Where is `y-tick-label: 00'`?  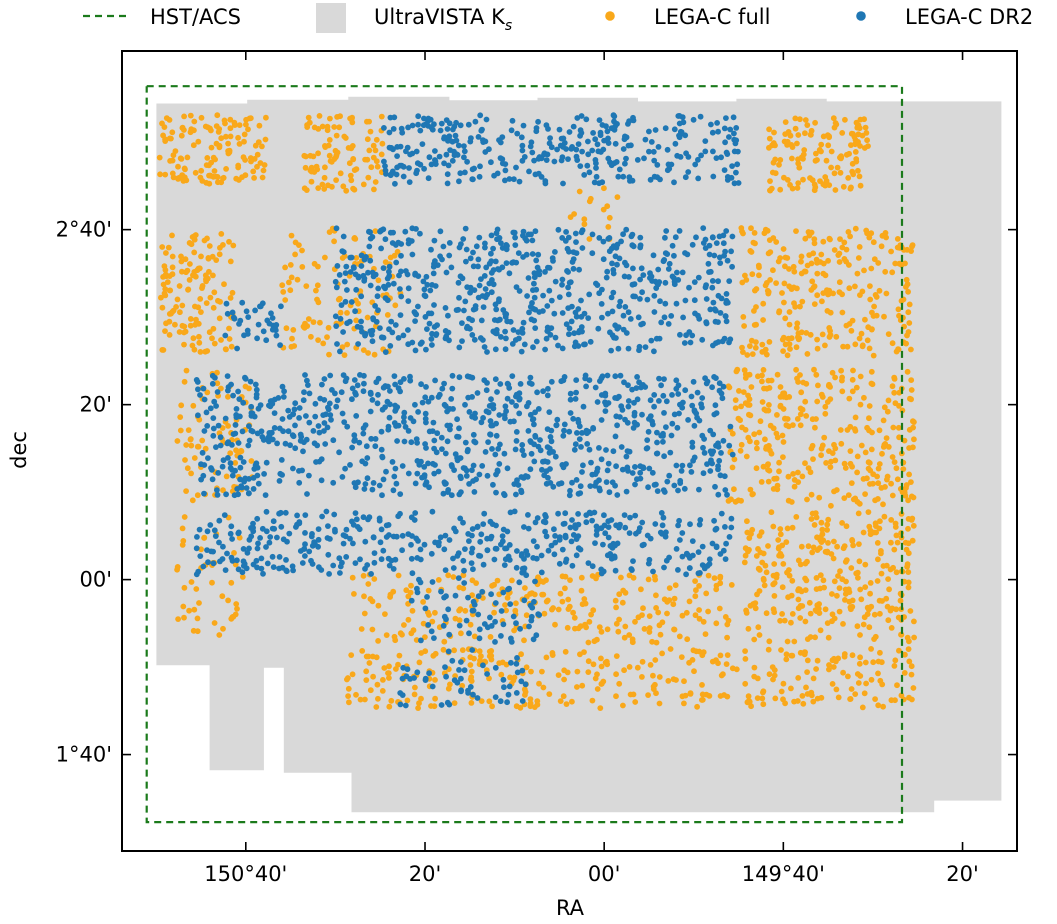 y-tick-label: 00' is located at coordinates (96, 580).